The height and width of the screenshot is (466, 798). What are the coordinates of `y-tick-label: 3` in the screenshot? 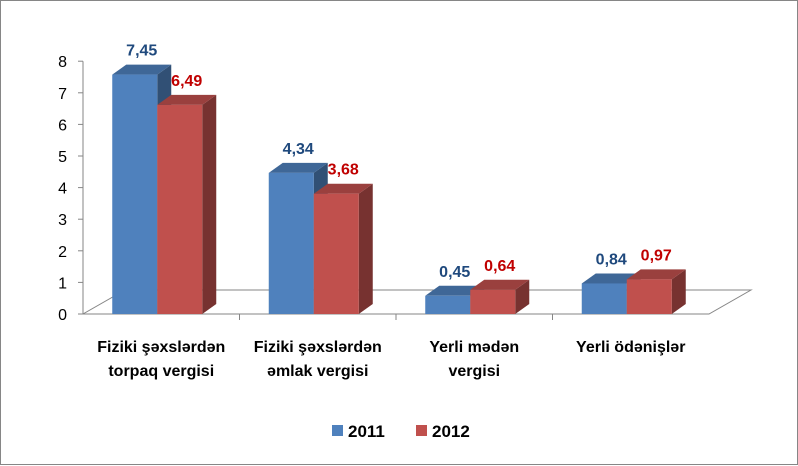 It's located at (62, 220).